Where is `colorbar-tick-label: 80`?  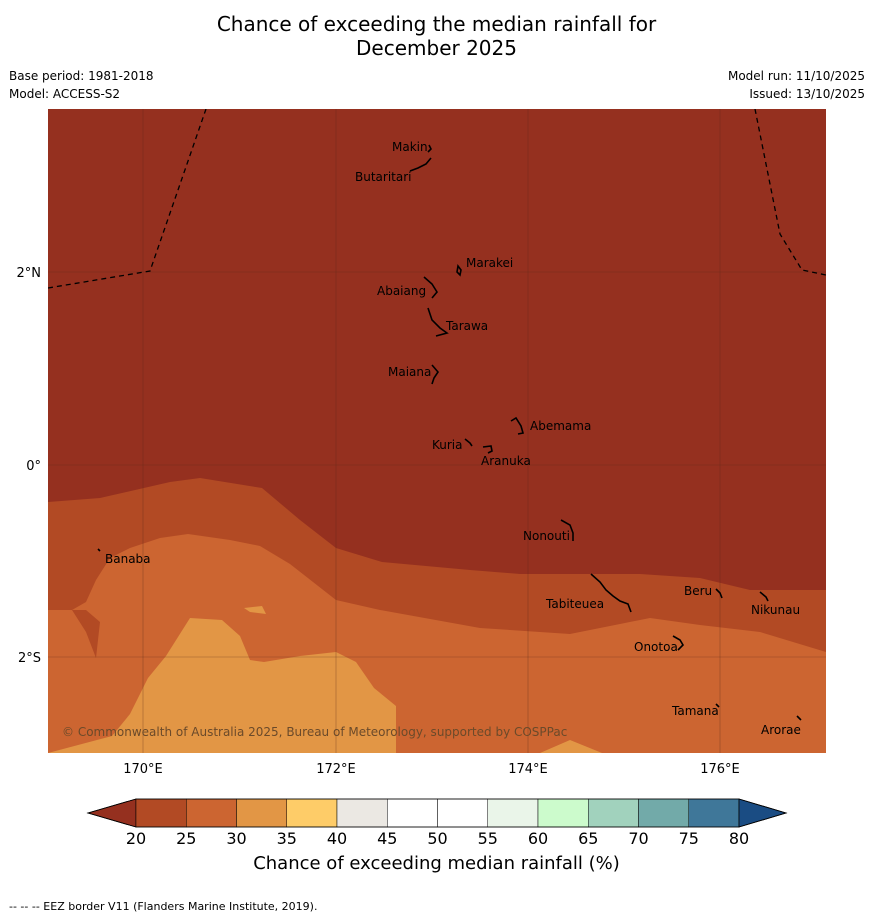
colorbar-tick-label: 80 is located at coordinates (739, 838).